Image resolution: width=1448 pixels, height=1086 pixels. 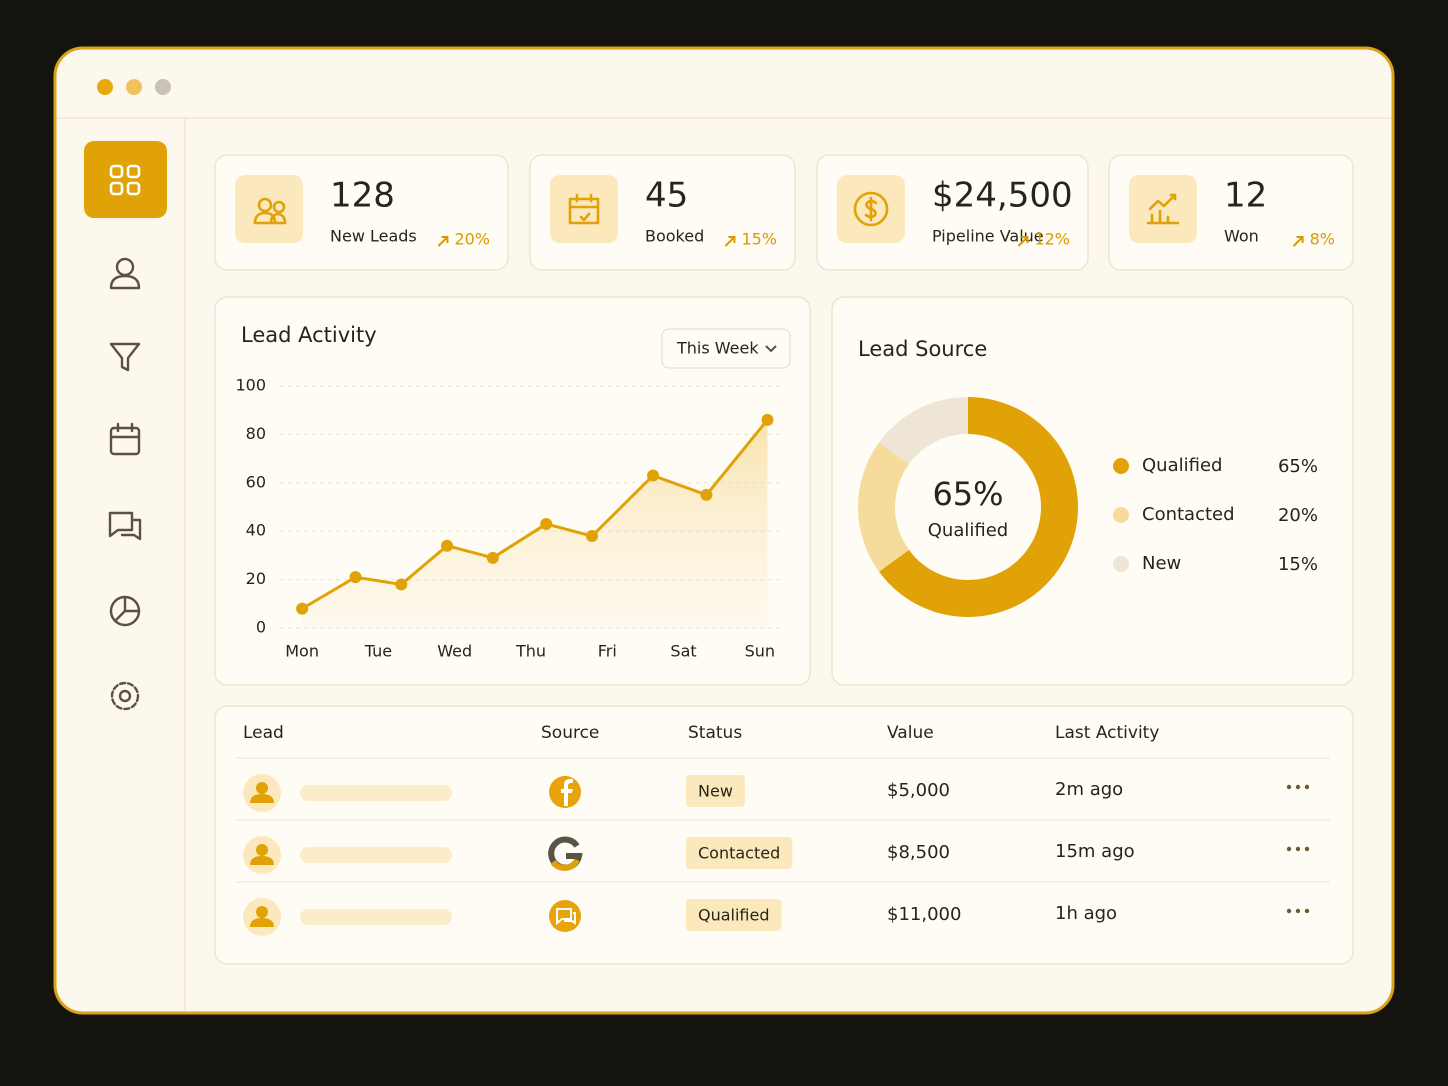 What do you see at coordinates (256, 481) in the screenshot?
I see `y-tick-label: 60` at bounding box center [256, 481].